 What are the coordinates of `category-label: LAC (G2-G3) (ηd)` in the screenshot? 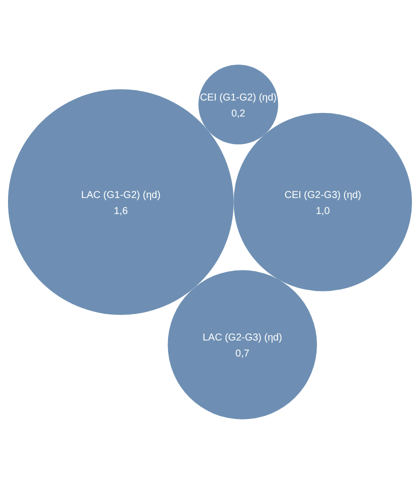 It's located at (242, 338).